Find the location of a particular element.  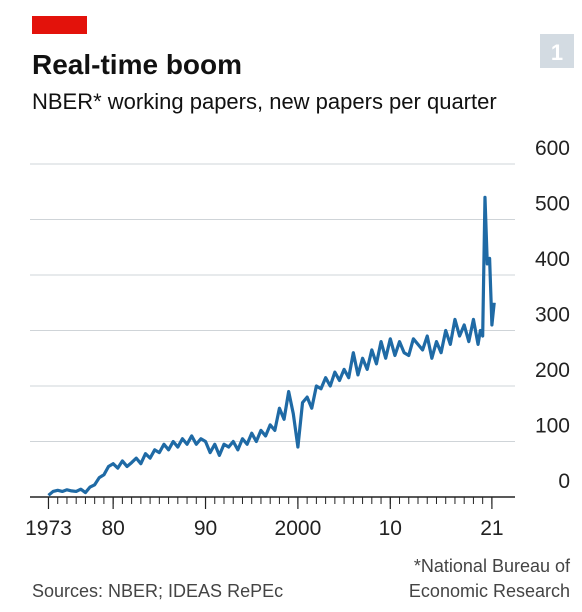

footnote: *National Bureau of is located at coordinates (492, 566).